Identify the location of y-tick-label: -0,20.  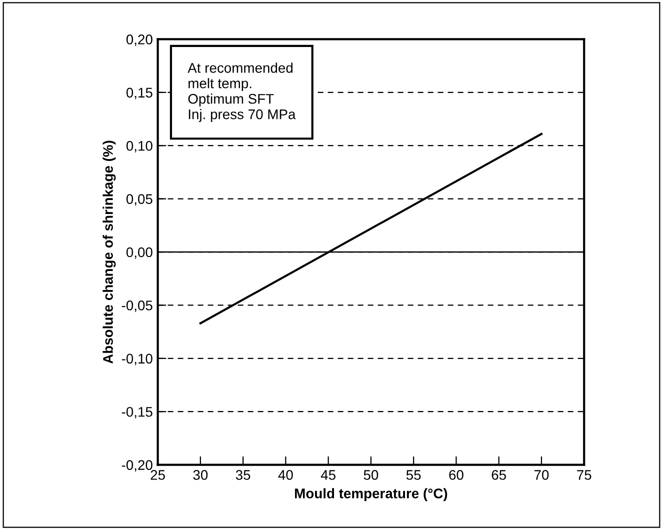
(137, 466).